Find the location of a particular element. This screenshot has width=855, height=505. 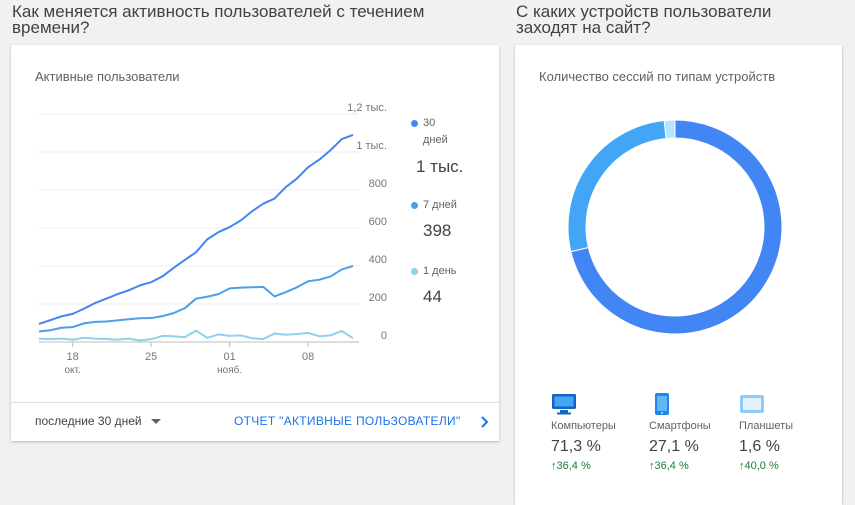

tablet-icon is located at coordinates (752, 404).